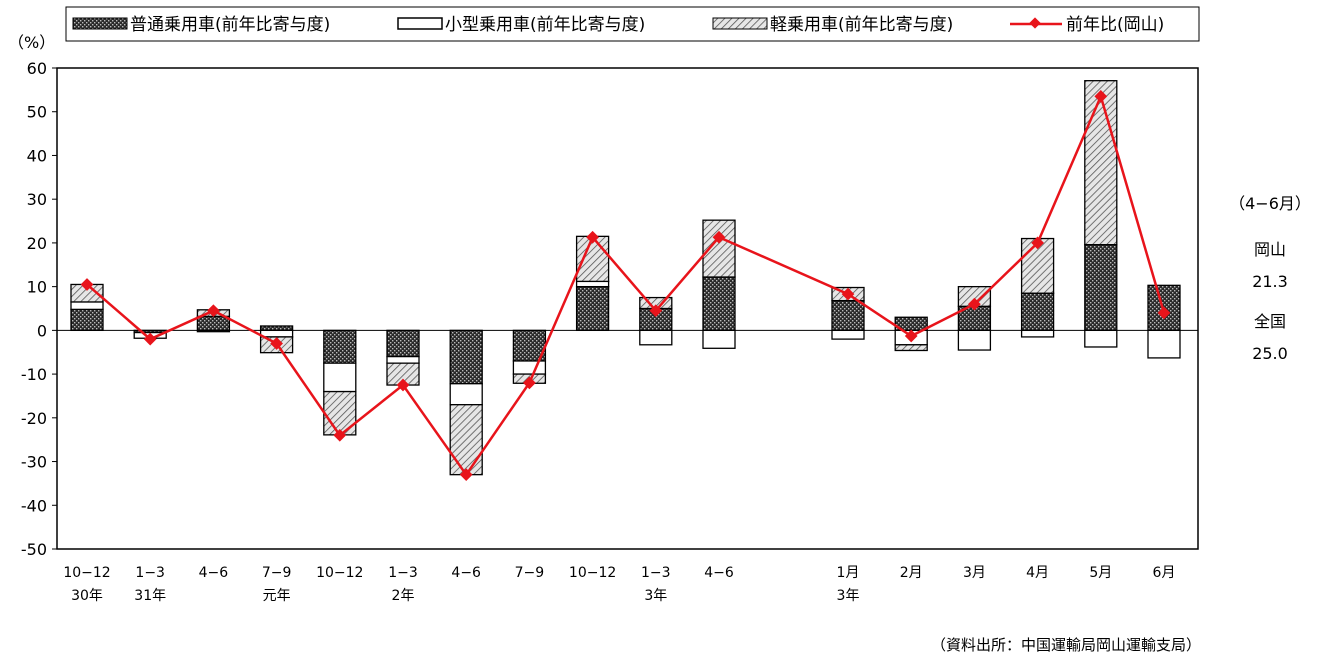  Describe the element at coordinates (37, 199) in the screenshot. I see `y-tick-label: 30` at that location.